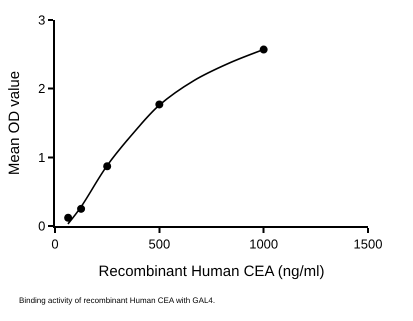 The height and width of the screenshot is (321, 413). What do you see at coordinates (117, 300) in the screenshot?
I see `text: Binding activity of recombinant Human CEA with GAL4.` at bounding box center [117, 300].